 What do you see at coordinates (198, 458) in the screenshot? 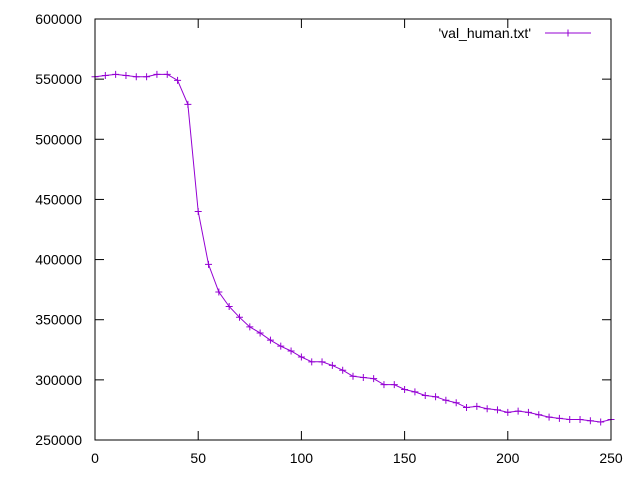
I see `x-tick-label-1: 50` at bounding box center [198, 458].